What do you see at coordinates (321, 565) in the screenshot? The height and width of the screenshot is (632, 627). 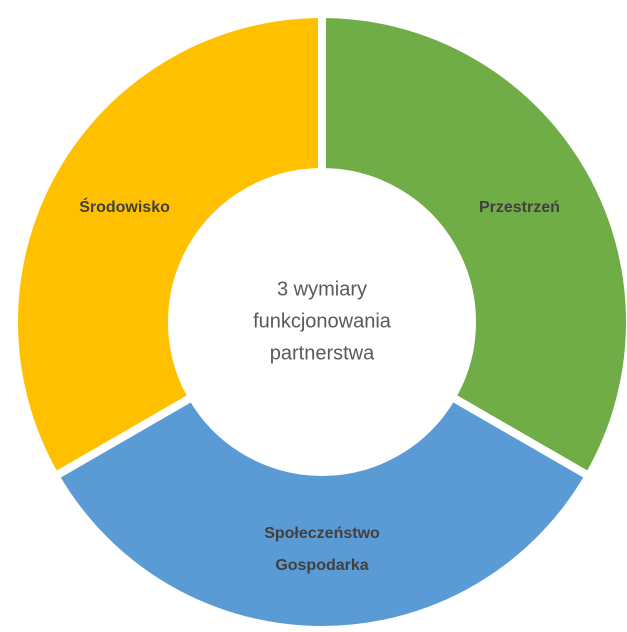 I see `segment-label: Gospodarka` at bounding box center [321, 565].